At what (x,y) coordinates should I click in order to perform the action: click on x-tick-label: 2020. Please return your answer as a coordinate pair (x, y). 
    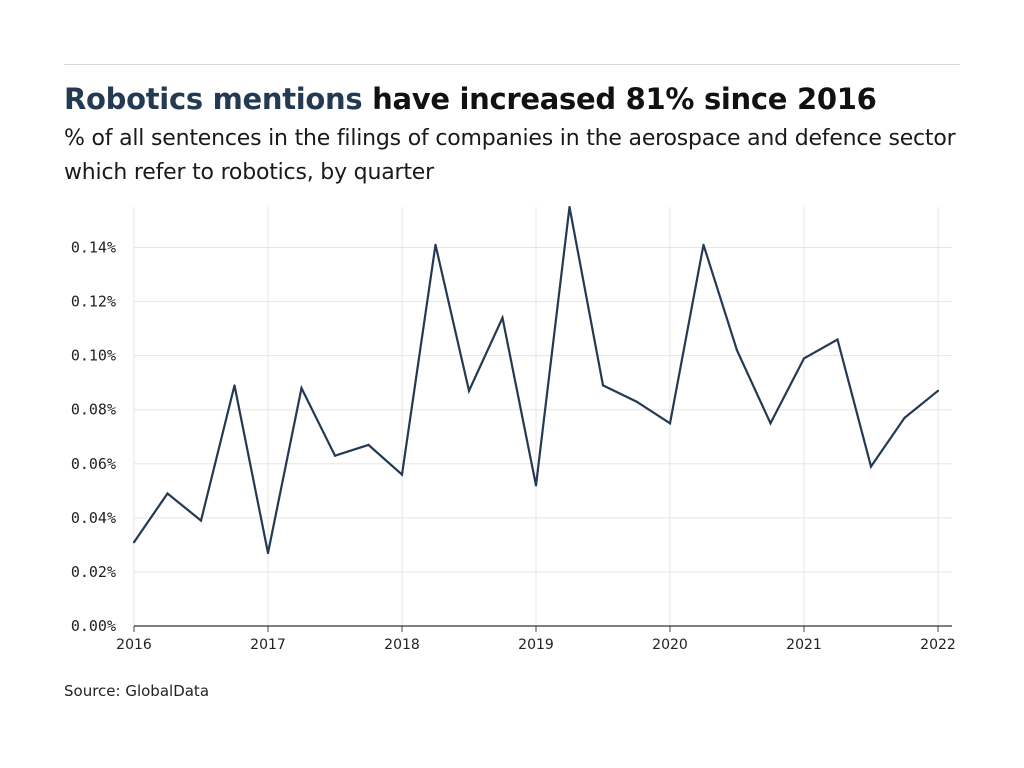
    Looking at the image, I should click on (670, 645).